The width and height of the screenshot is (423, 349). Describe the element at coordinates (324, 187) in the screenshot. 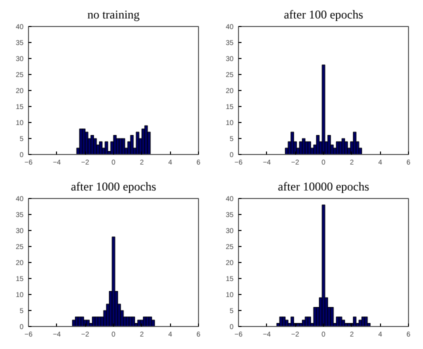

I see `chart-title: after 10000 epochs` at that location.